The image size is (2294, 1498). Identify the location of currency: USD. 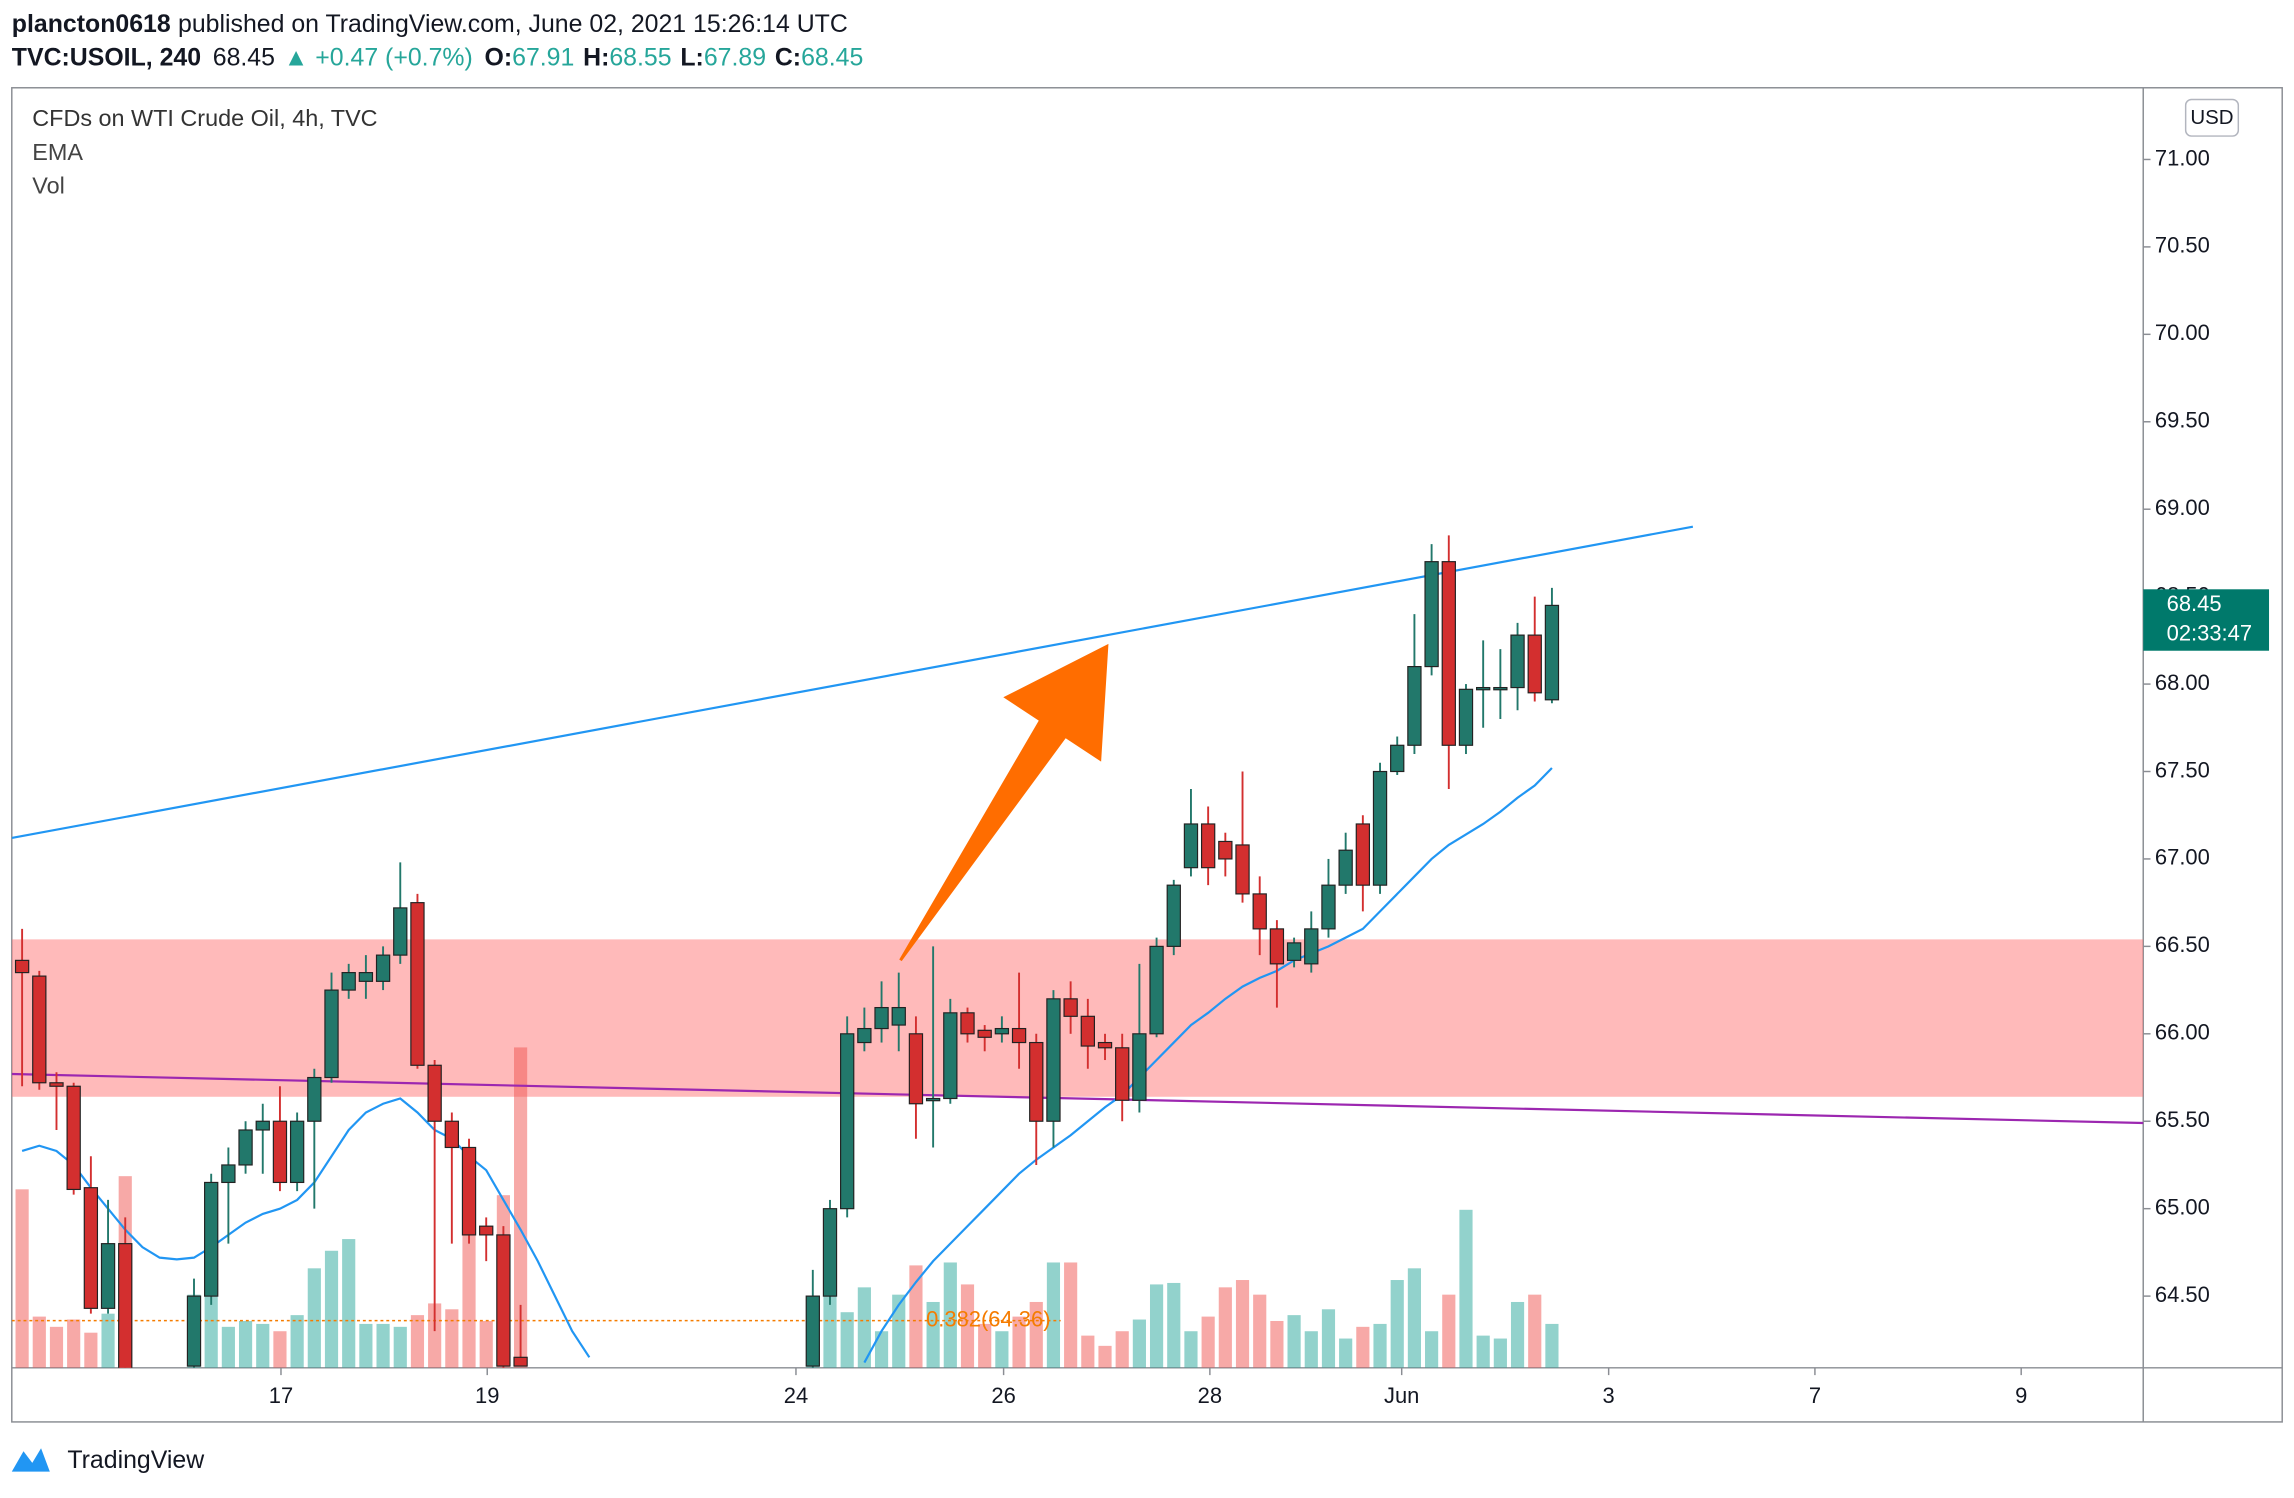
(2211, 117).